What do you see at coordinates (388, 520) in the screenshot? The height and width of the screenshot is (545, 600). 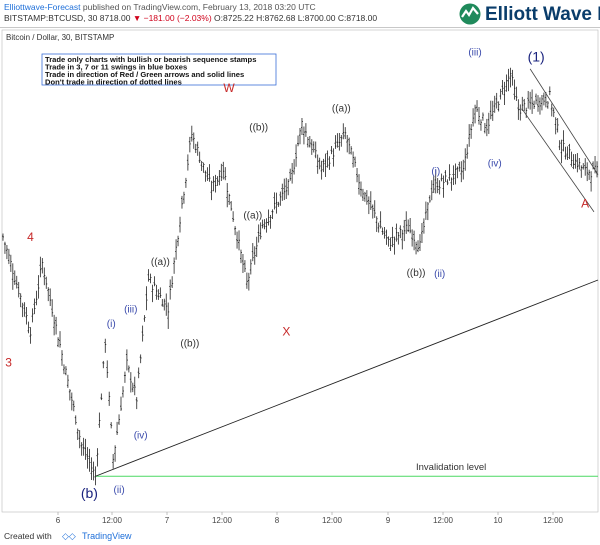 I see `x-tick-label: 9` at bounding box center [388, 520].